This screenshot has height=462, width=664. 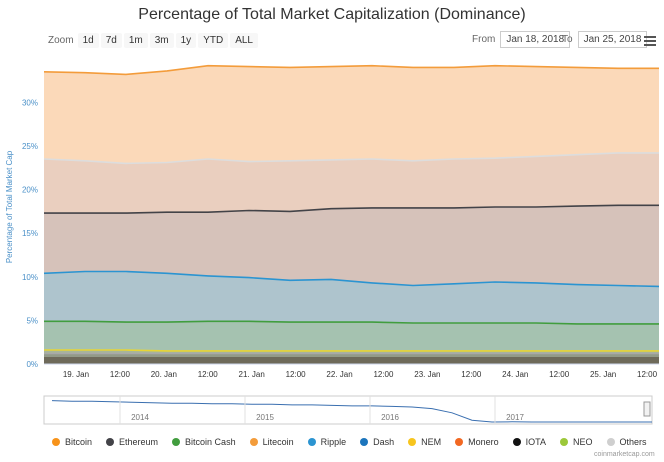 I want to click on range-from-input: Jan 18, 2018, so click(x=535, y=39).